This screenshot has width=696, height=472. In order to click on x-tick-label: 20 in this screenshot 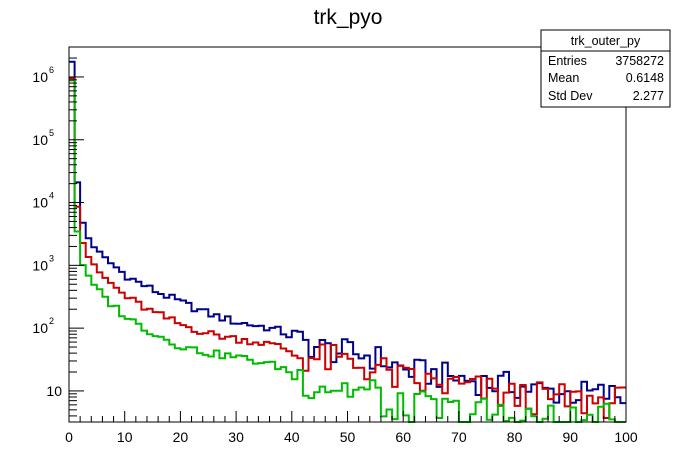, I will do `click(181, 437)`.